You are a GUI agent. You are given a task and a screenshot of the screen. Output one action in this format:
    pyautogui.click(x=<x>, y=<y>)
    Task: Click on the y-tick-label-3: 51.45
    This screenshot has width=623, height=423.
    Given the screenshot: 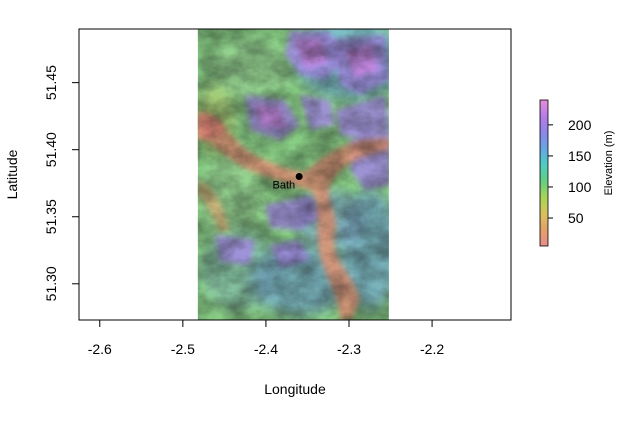 What is the action you would take?
    pyautogui.click(x=51, y=82)
    